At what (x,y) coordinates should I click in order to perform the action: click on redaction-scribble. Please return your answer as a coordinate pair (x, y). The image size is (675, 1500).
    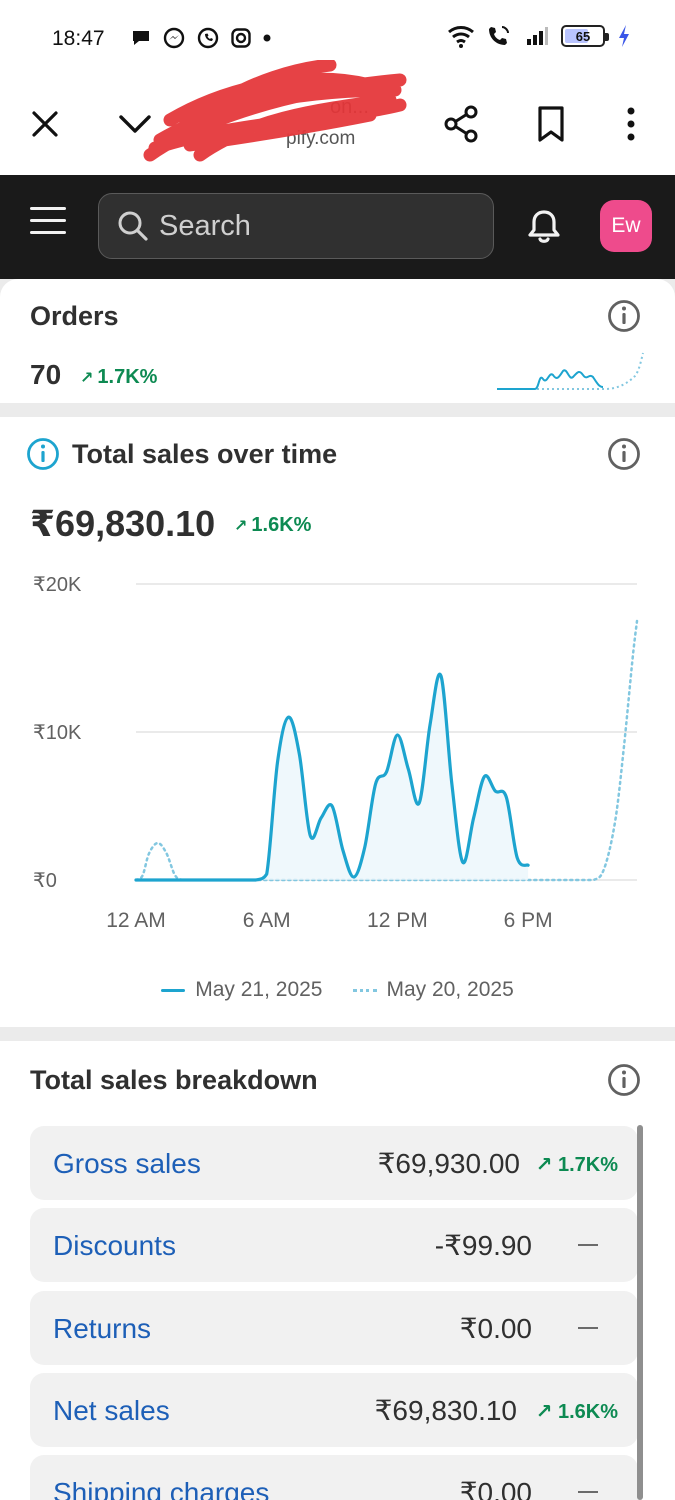
    Looking at the image, I should click on (275, 111).